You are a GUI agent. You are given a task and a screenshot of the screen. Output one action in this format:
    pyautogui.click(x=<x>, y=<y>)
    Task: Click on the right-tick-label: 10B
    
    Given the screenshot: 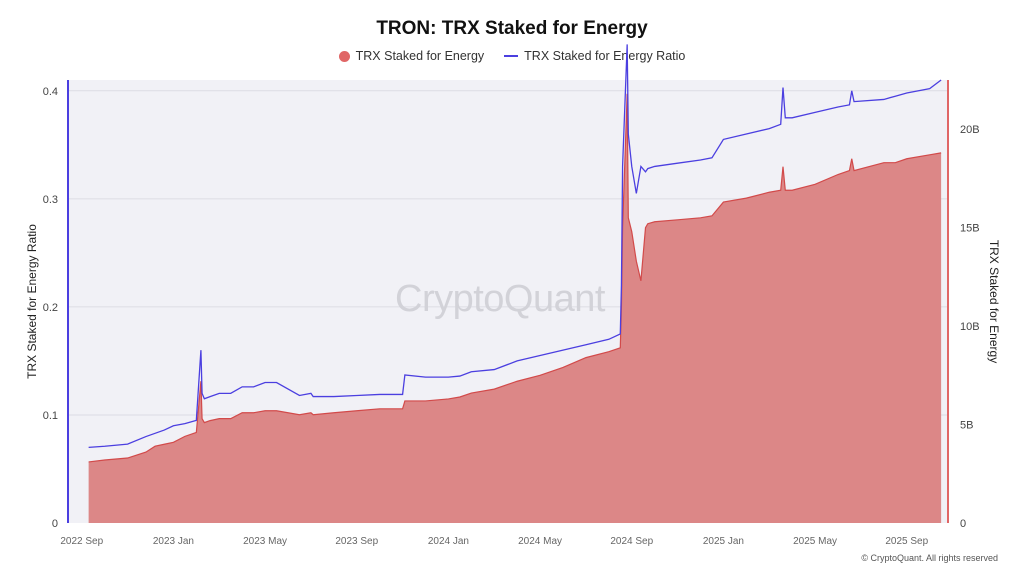 What is the action you would take?
    pyautogui.click(x=970, y=327)
    